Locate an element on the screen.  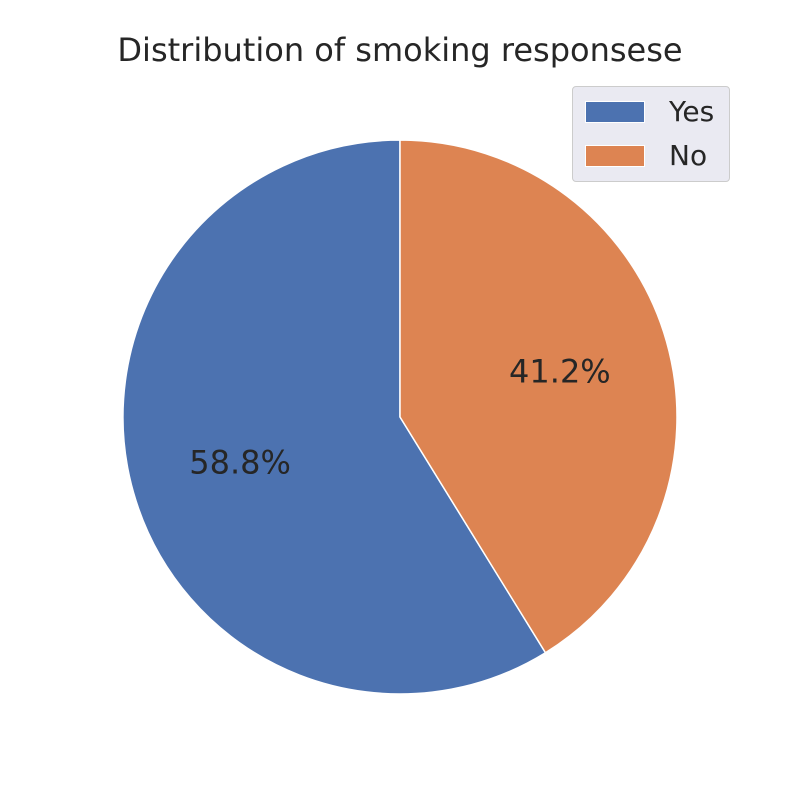
chart-title: Distribution of smoking responsese is located at coordinates (400, 50).